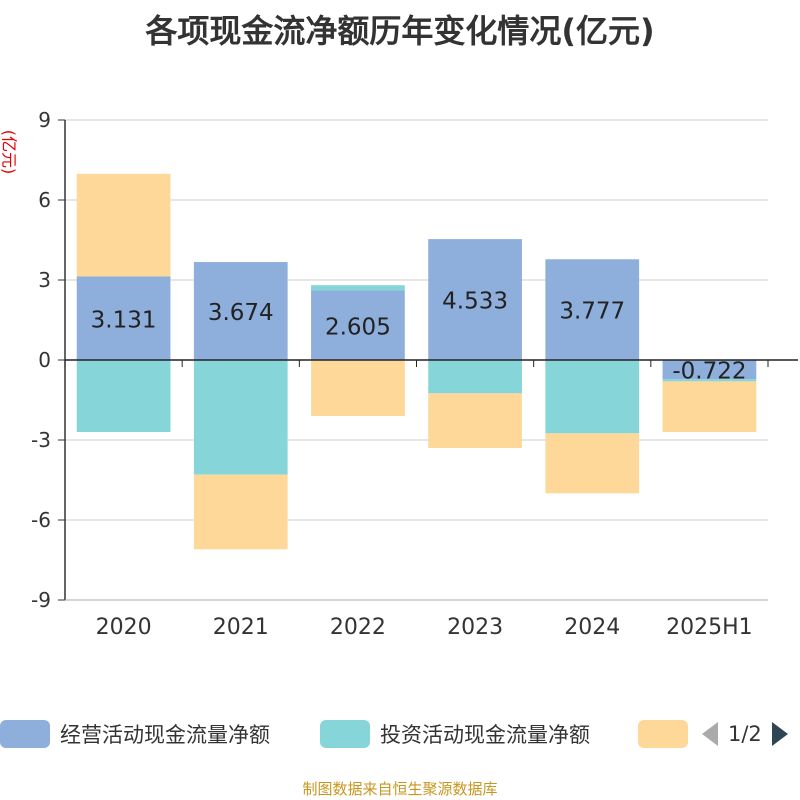  Describe the element at coordinates (41, 600) in the screenshot. I see `y-tick-label: -9` at that location.